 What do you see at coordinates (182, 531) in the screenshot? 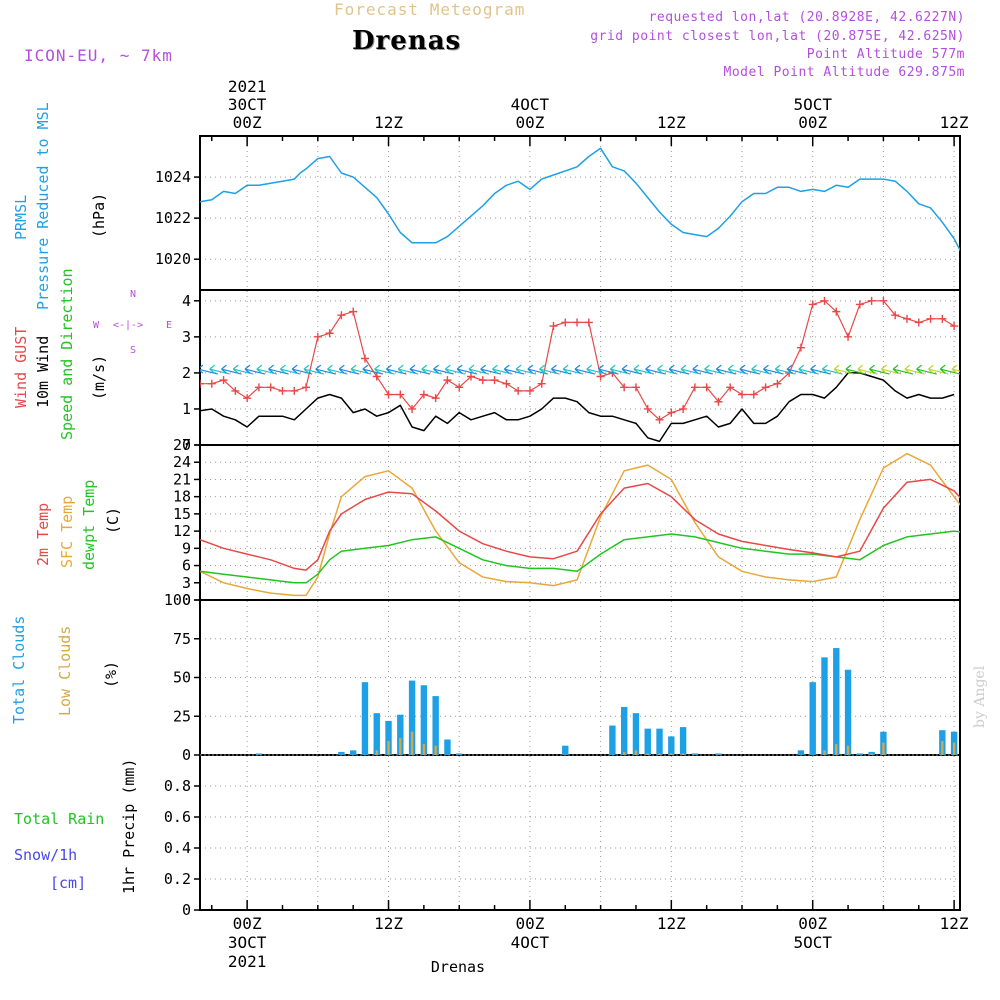
I see `temperature-ytick-label: 12` at bounding box center [182, 531].